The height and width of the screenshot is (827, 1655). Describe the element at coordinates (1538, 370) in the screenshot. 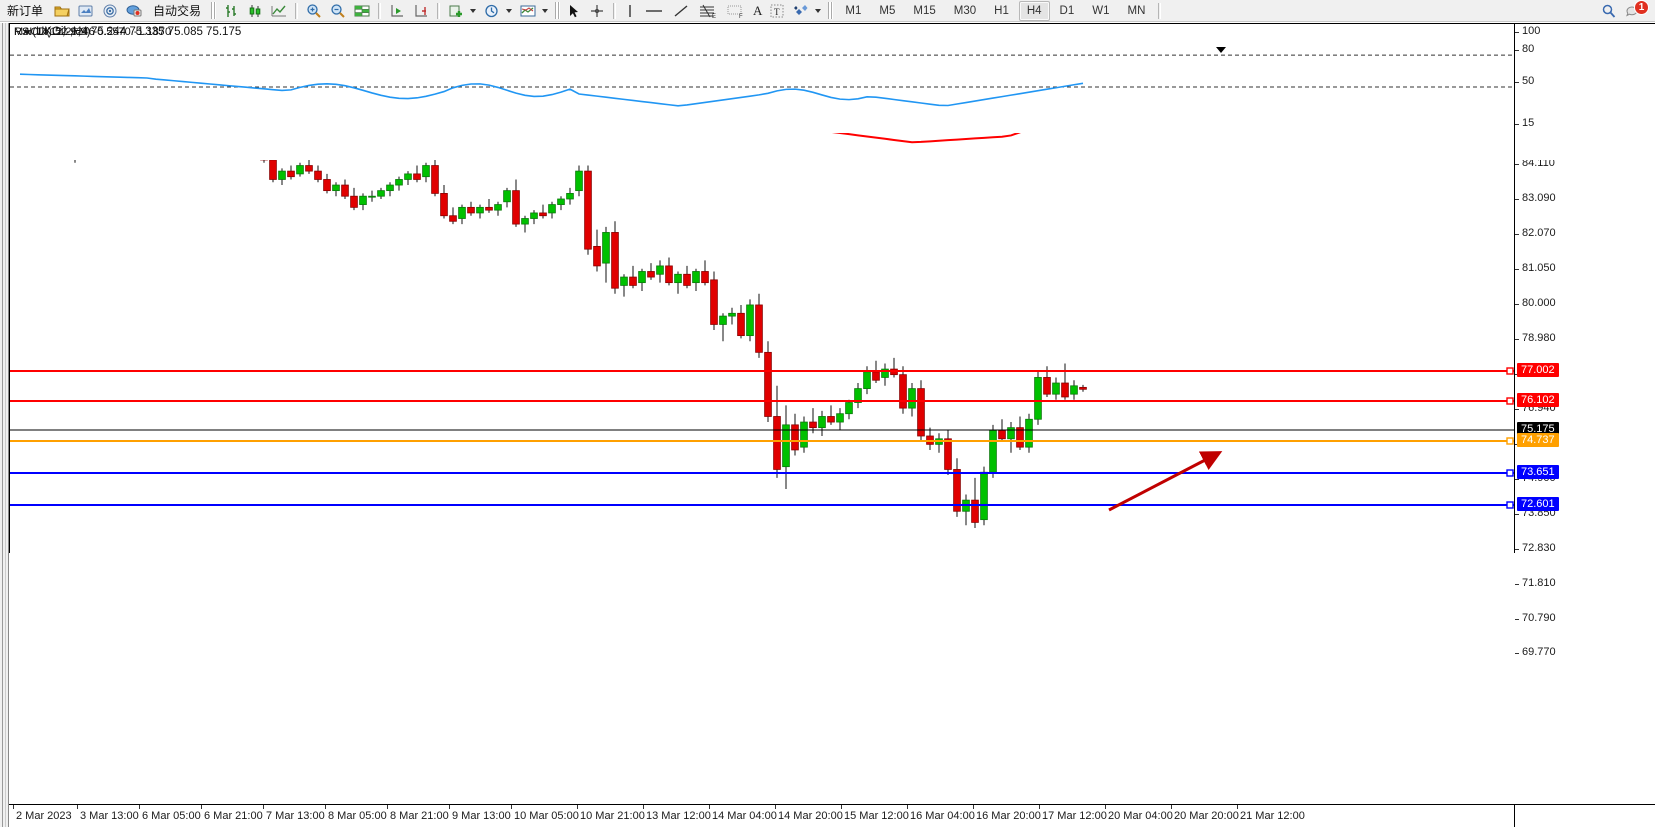

I see `price-badge-resistance-2: 77.002` at that location.